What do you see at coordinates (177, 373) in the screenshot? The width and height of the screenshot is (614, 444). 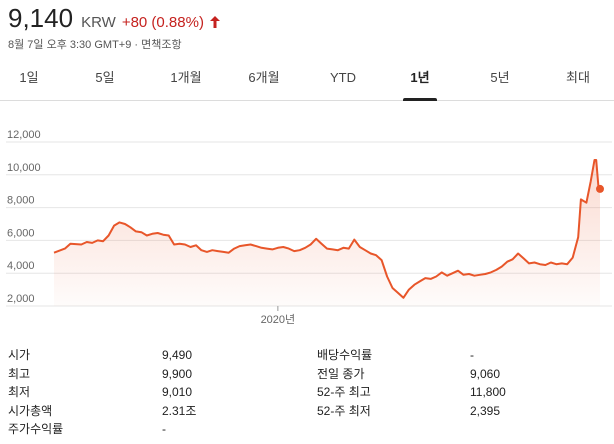 I see `stat-value: 9,900` at bounding box center [177, 373].